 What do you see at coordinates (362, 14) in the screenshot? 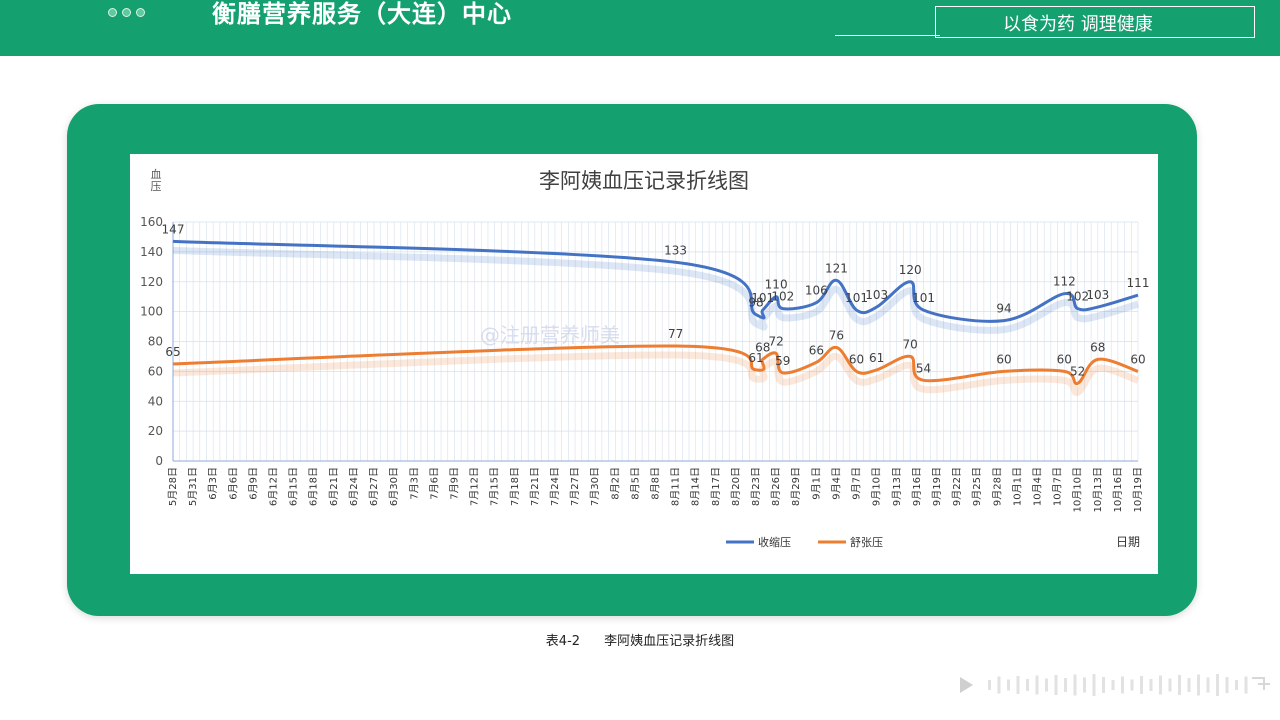
I see `org-title: 衡膳营养服务（大连）中心` at bounding box center [362, 14].